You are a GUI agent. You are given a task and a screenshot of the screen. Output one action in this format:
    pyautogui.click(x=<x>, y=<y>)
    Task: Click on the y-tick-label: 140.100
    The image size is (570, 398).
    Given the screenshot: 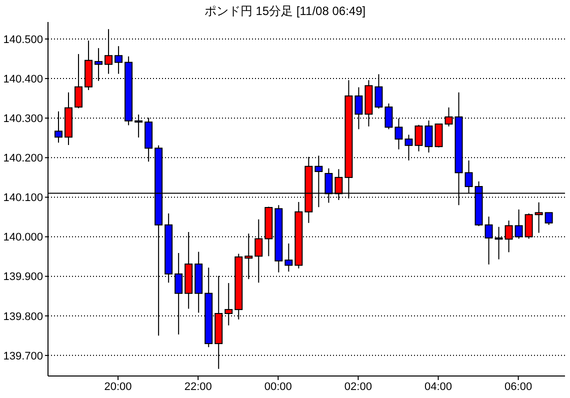 What is the action you would take?
    pyautogui.click(x=23, y=198)
    